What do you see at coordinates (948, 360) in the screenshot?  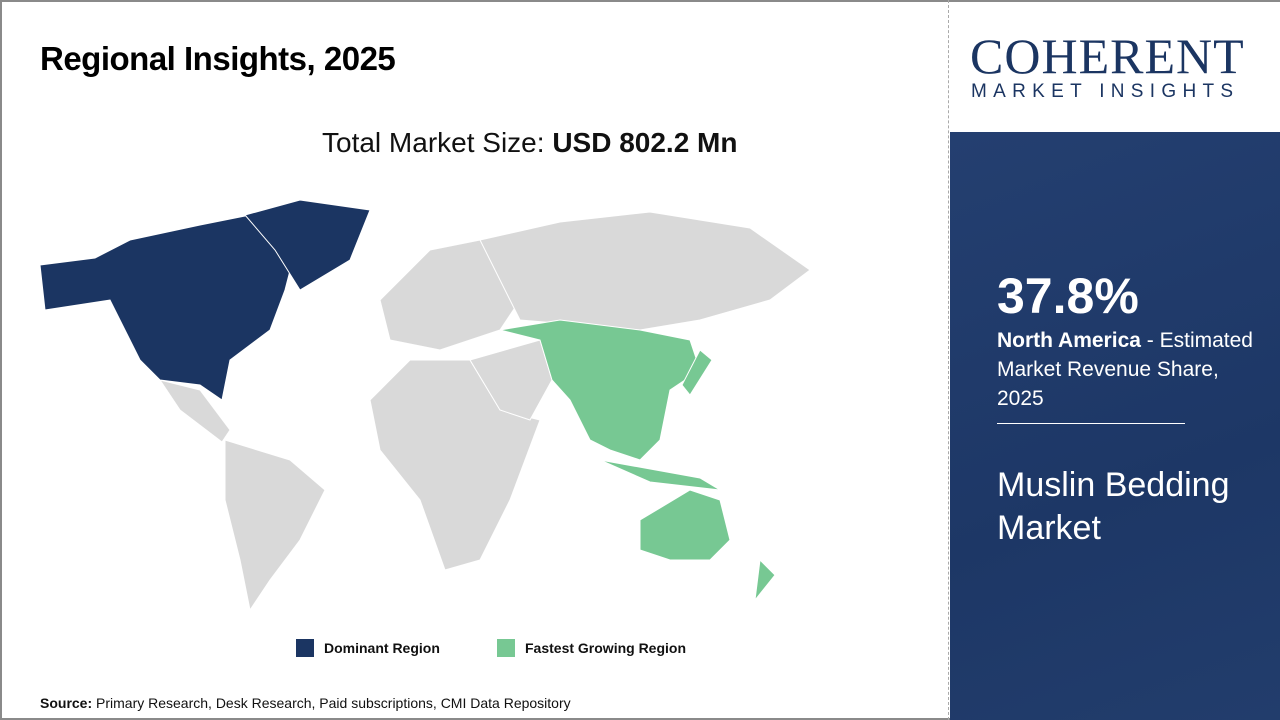 I see `divider` at bounding box center [948, 360].